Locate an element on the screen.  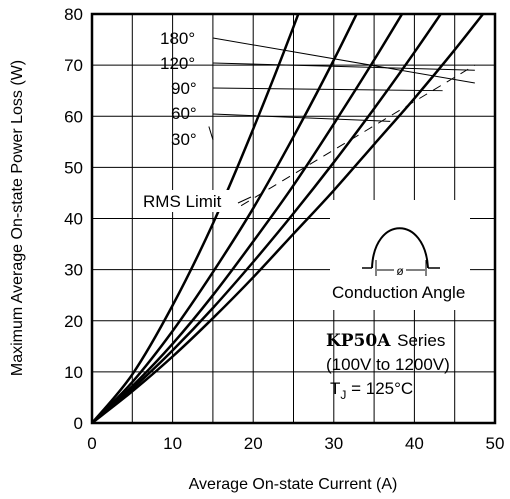
device-series: KP50A Series is located at coordinates (385, 341).